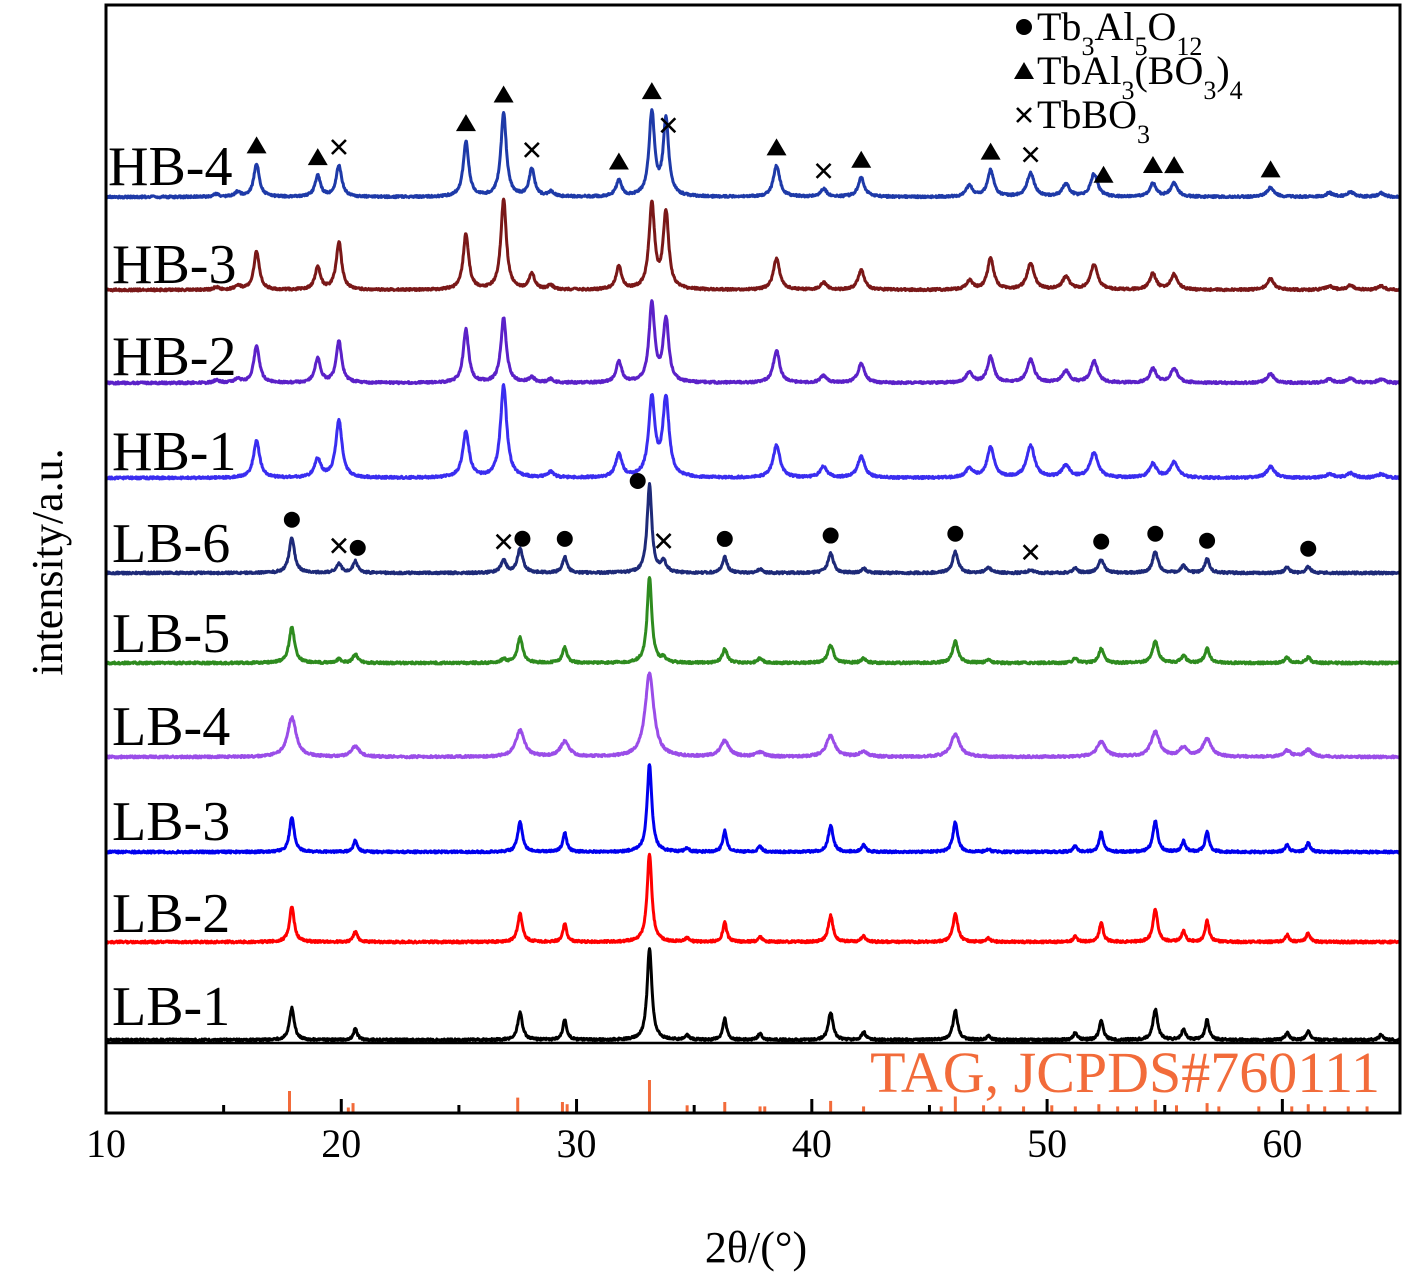  What do you see at coordinates (106, 1143) in the screenshot?
I see `x-tick-label: 10` at bounding box center [106, 1143].